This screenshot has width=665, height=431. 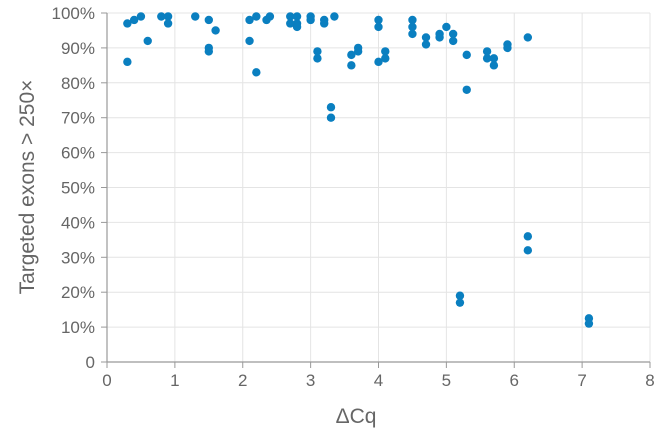 I want to click on y-tick-label: 20%, so click(x=78, y=292).